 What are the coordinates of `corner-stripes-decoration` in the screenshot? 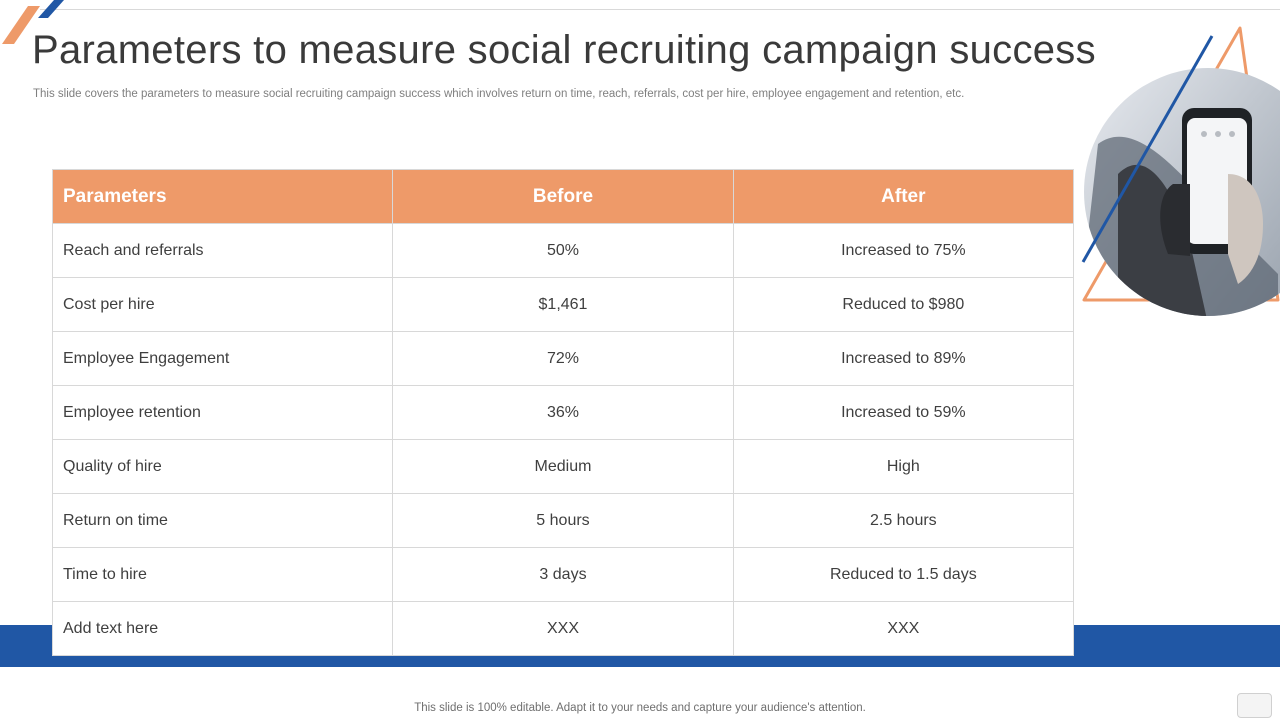 It's located at (33, 22).